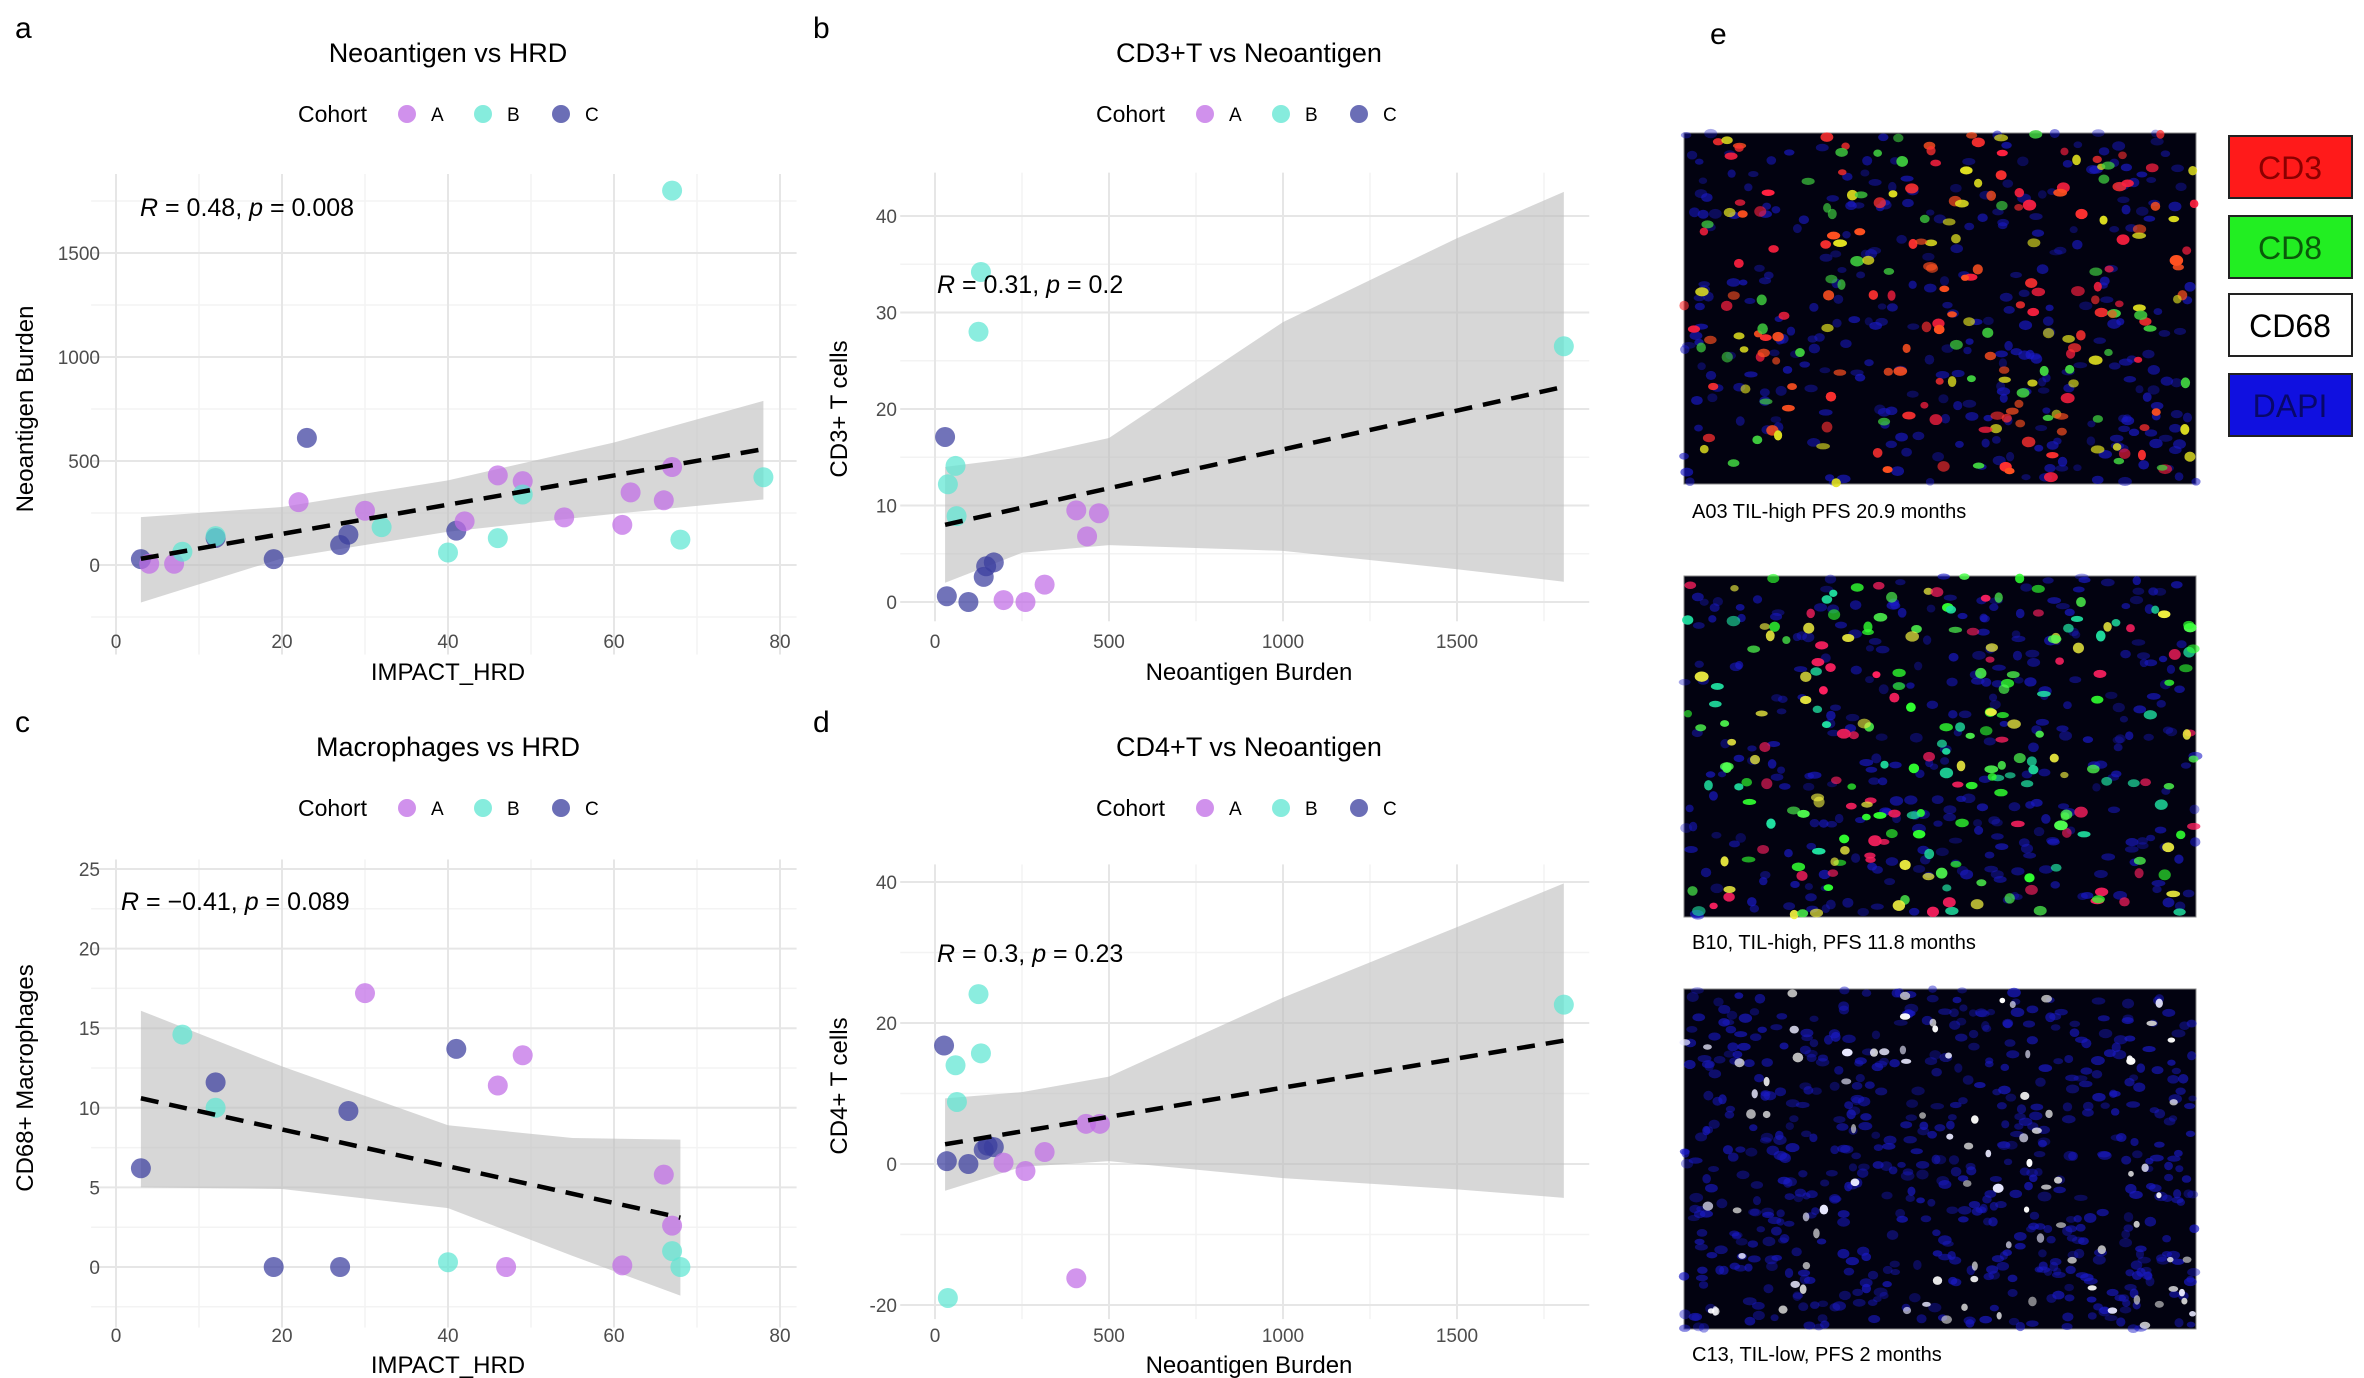  Describe the element at coordinates (955, 1065) in the screenshot. I see `data-point-B` at that location.